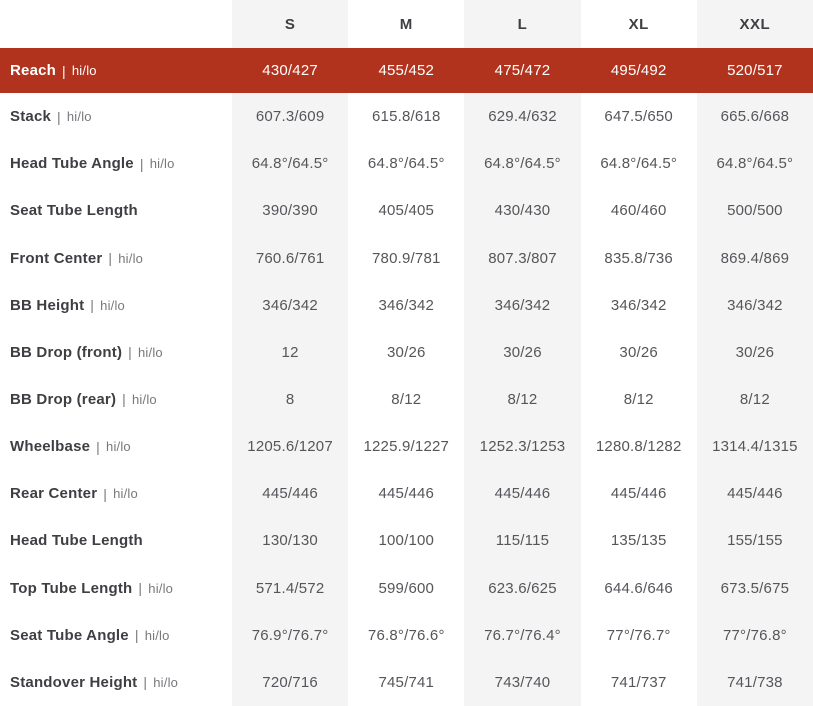  What do you see at coordinates (754, 24) in the screenshot?
I see `size-column-header: XXL` at bounding box center [754, 24].